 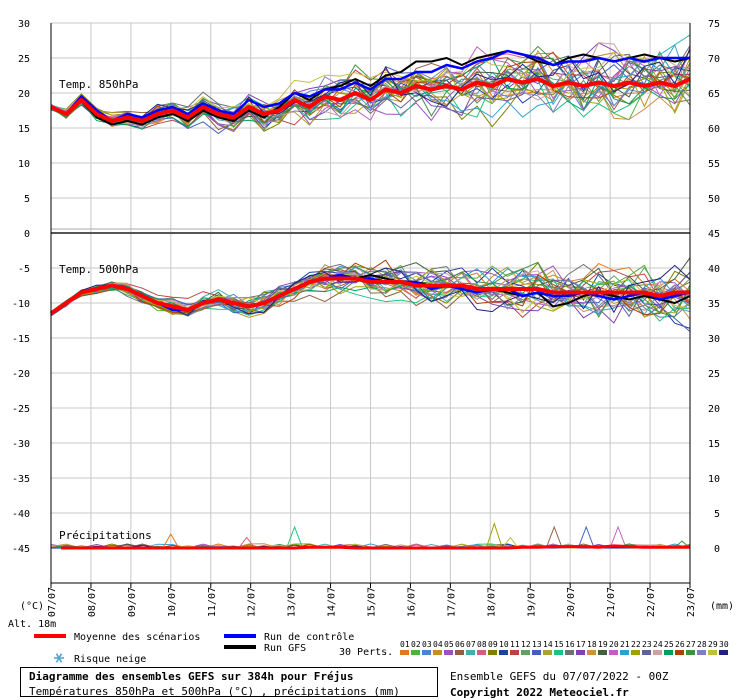 What do you see at coordinates (252, 602) in the screenshot?
I see `x-tick-label: 12/07` at bounding box center [252, 602].